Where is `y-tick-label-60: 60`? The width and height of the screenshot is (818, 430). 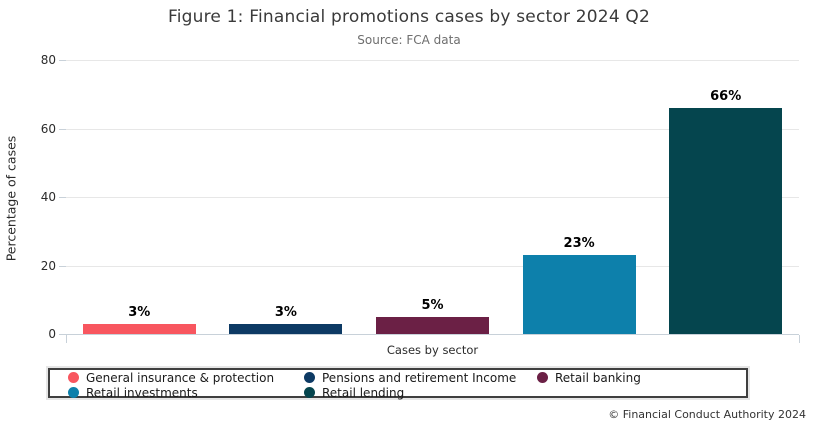 y-tick-label-60: 60 is located at coordinates (48, 128).